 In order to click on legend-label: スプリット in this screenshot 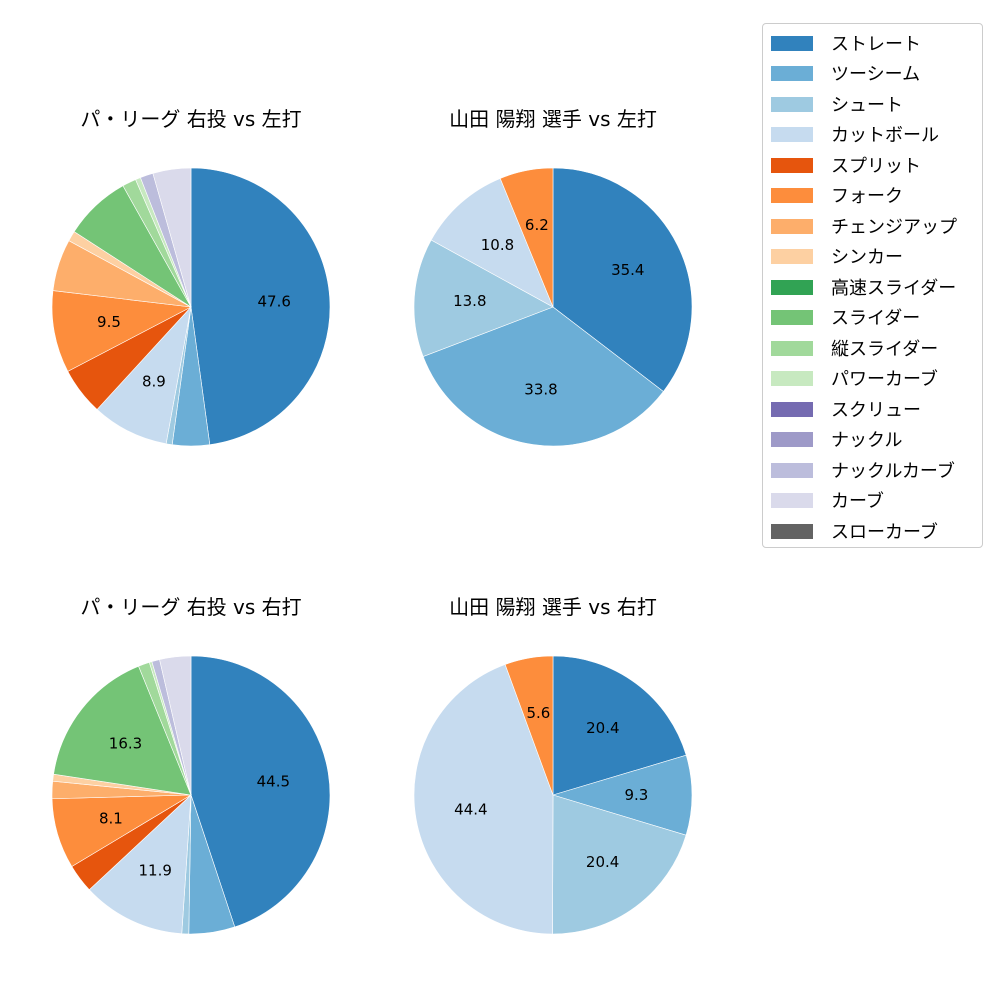, I will do `click(876, 166)`.